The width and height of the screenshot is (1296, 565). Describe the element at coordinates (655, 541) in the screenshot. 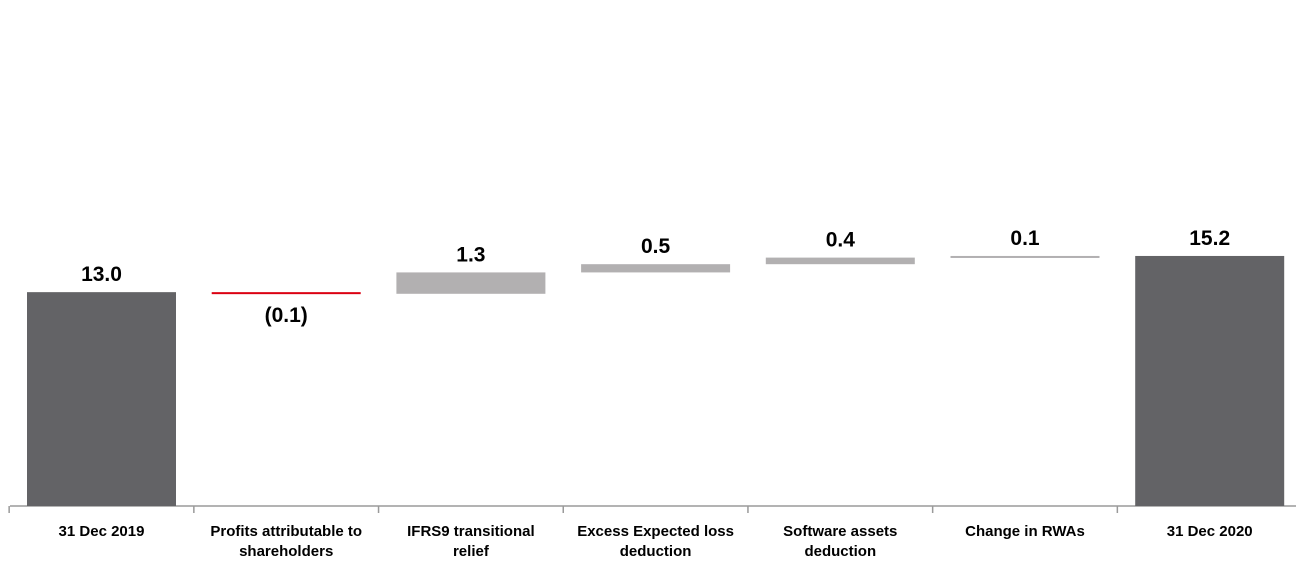

I see `x-tick-label: Excess Expected loss deduction` at that location.